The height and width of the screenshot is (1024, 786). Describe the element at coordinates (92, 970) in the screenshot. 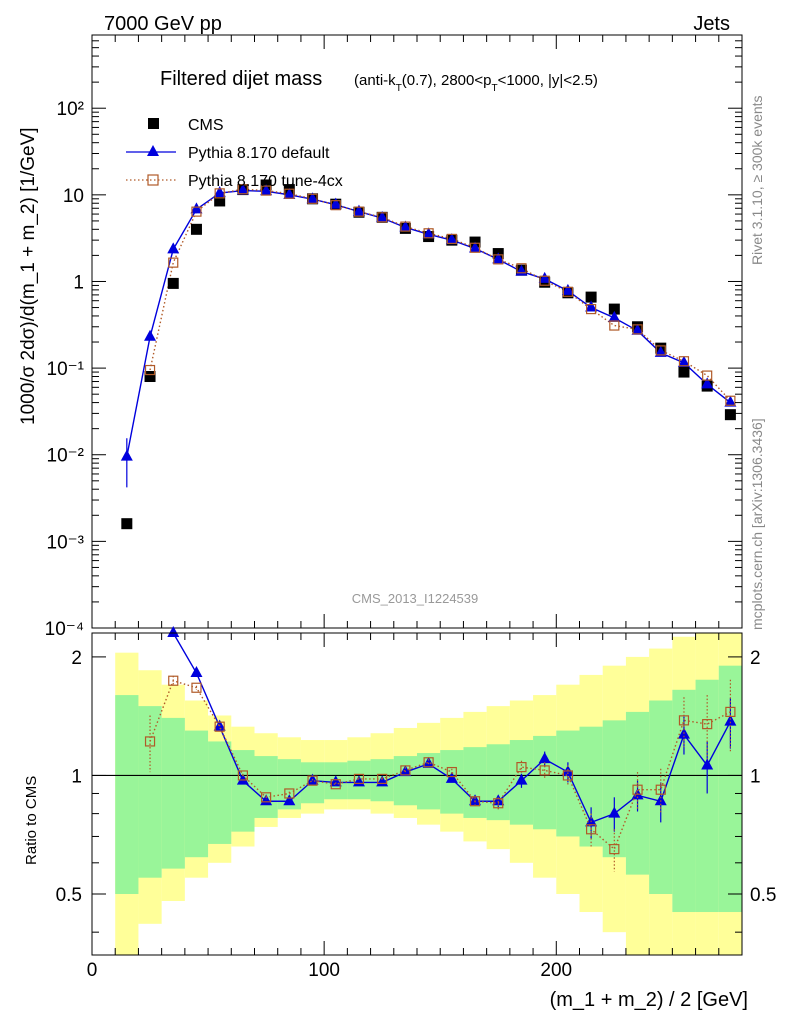

I see `x-tick-label: 0` at that location.